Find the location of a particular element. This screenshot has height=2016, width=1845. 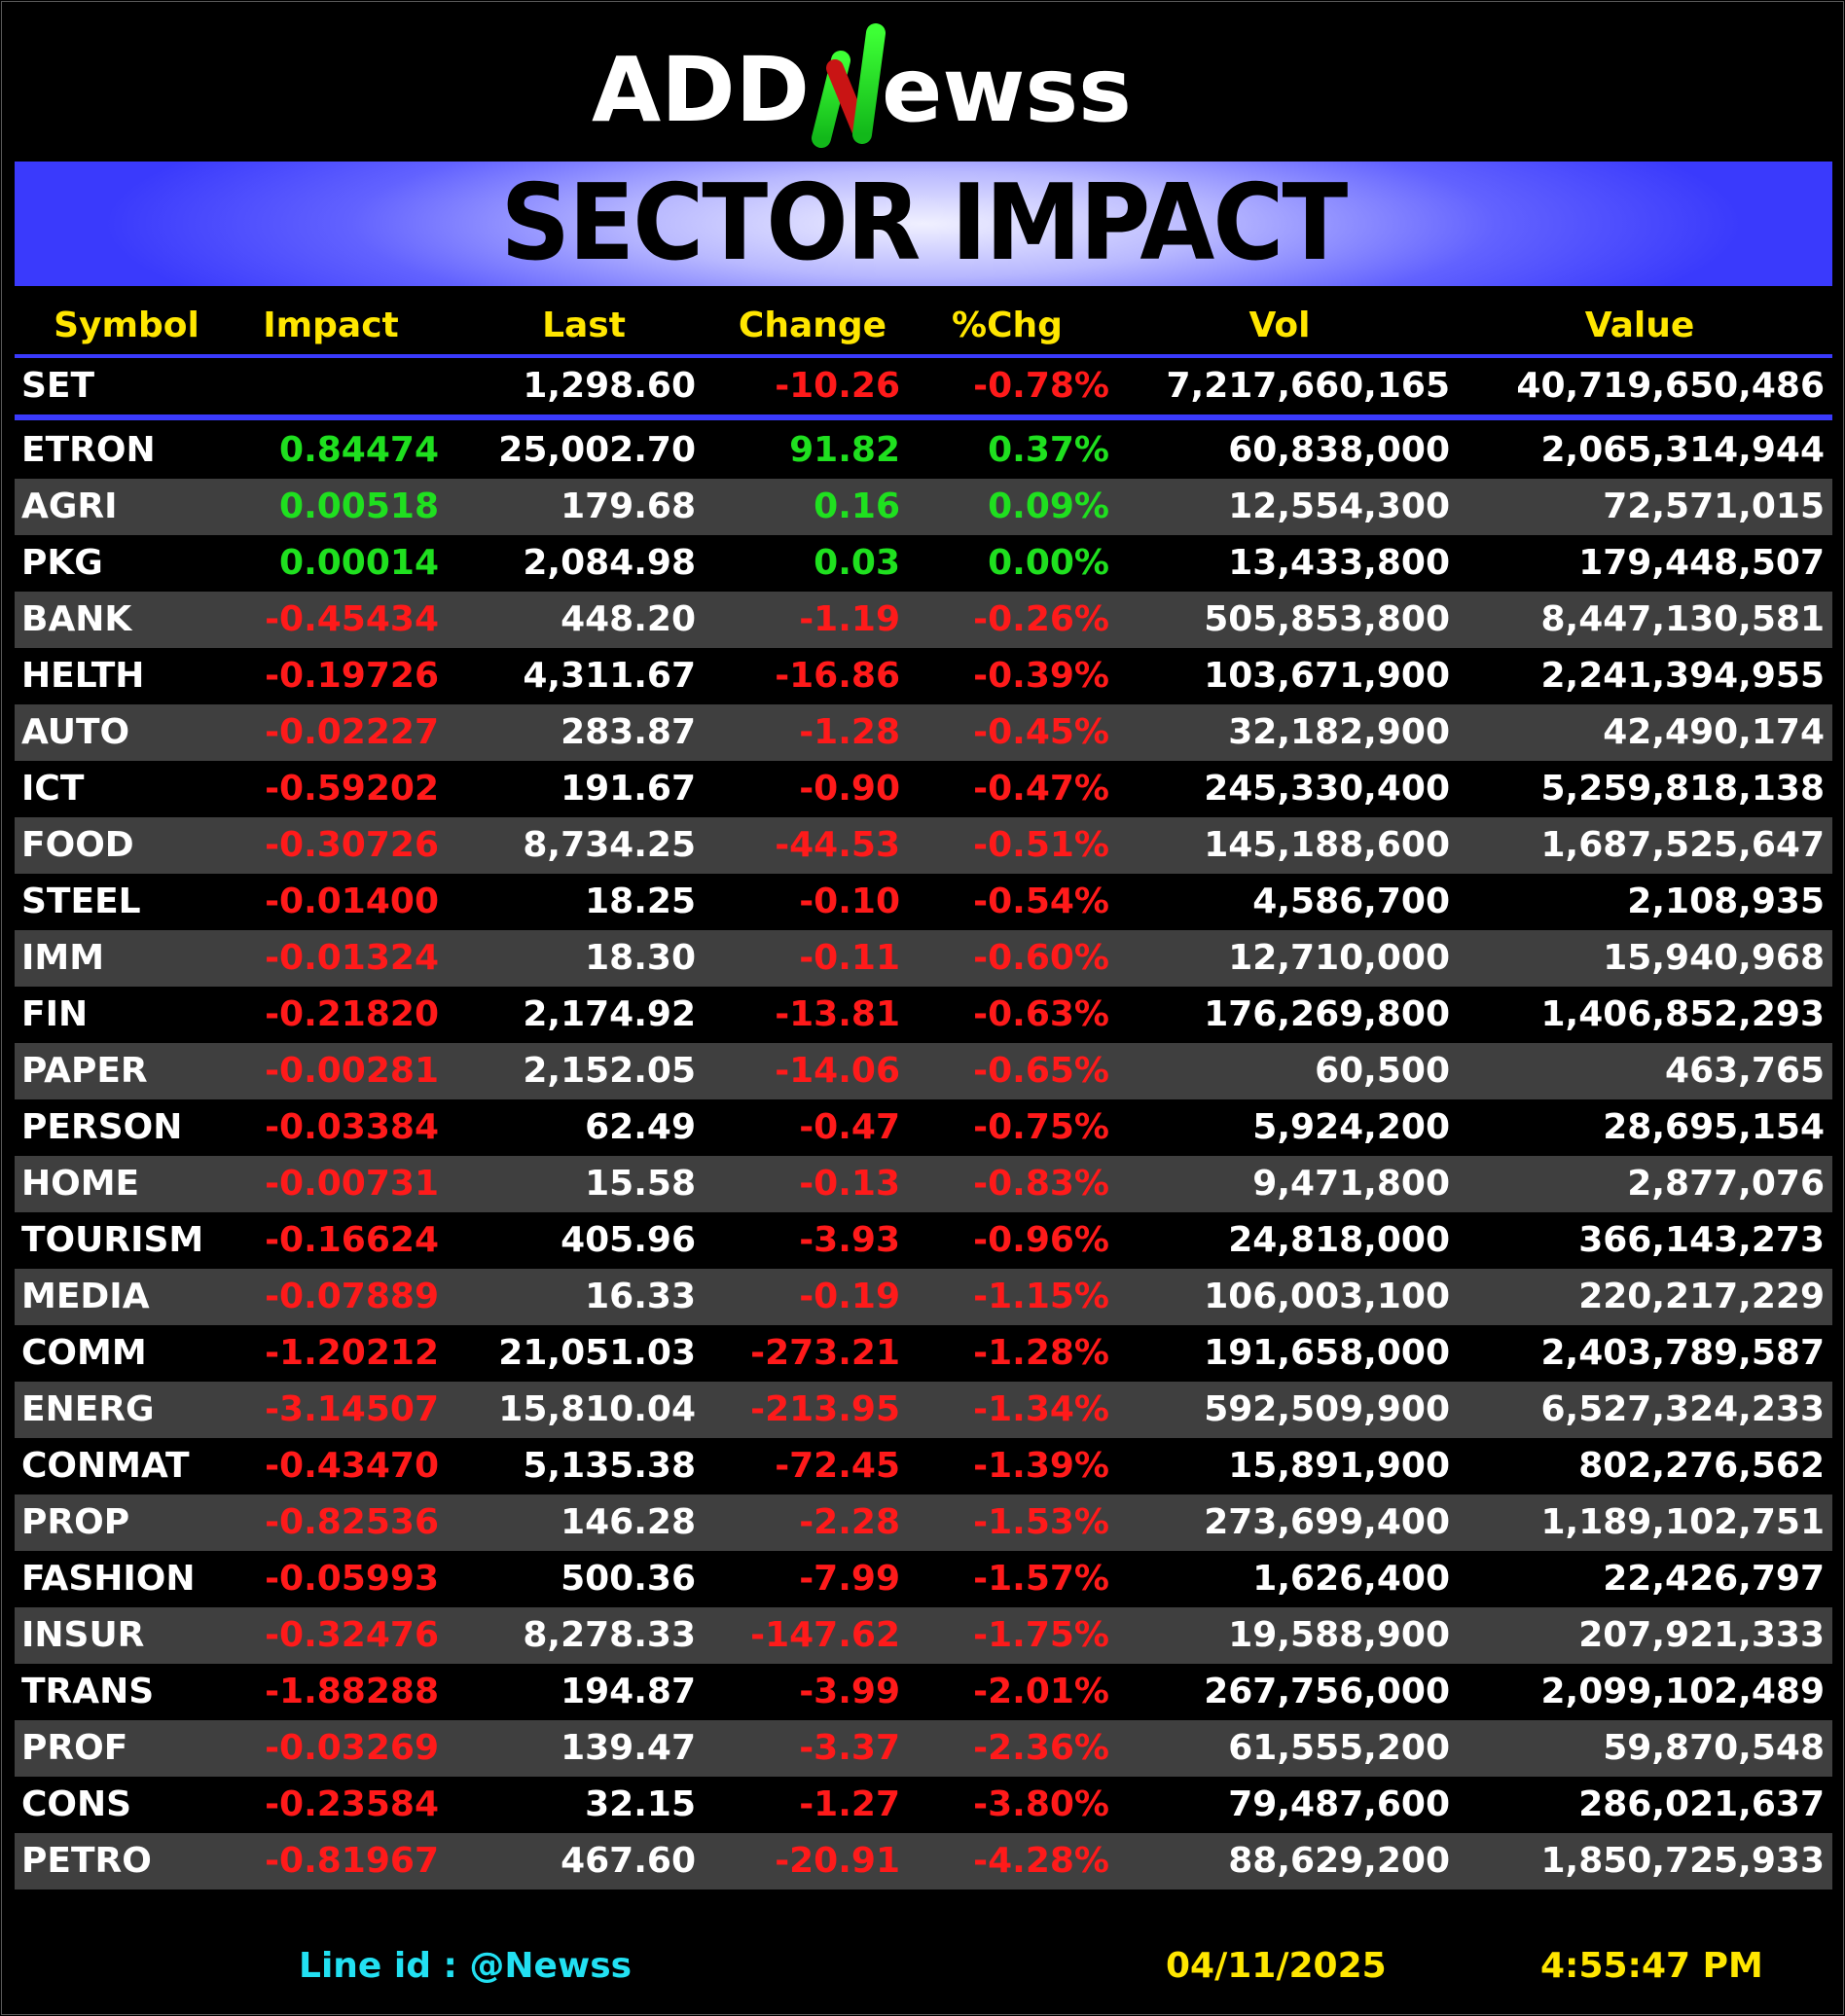

sector-symbol: PERSON is located at coordinates (102, 1127).